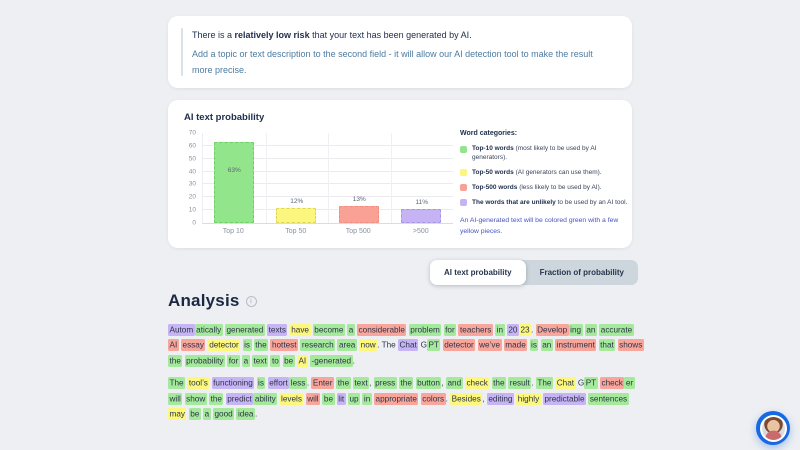 Image resolution: width=800 pixels, height=450 pixels. What do you see at coordinates (359, 200) in the screenshot?
I see `bar-value-label: 13%` at bounding box center [359, 200].